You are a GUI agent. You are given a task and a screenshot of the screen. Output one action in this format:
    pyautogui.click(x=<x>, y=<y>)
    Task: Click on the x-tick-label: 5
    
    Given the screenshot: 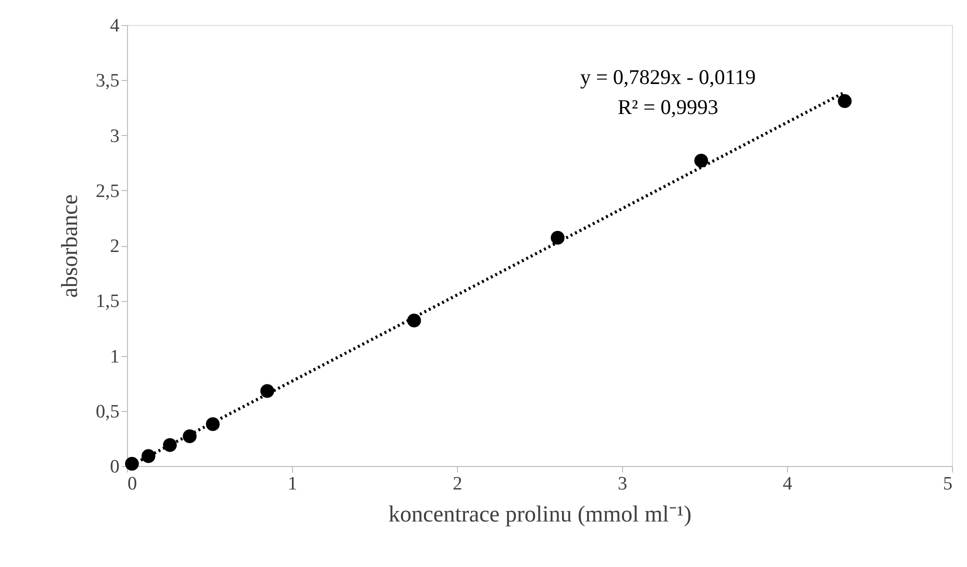 What is the action you would take?
    pyautogui.click(x=947, y=484)
    